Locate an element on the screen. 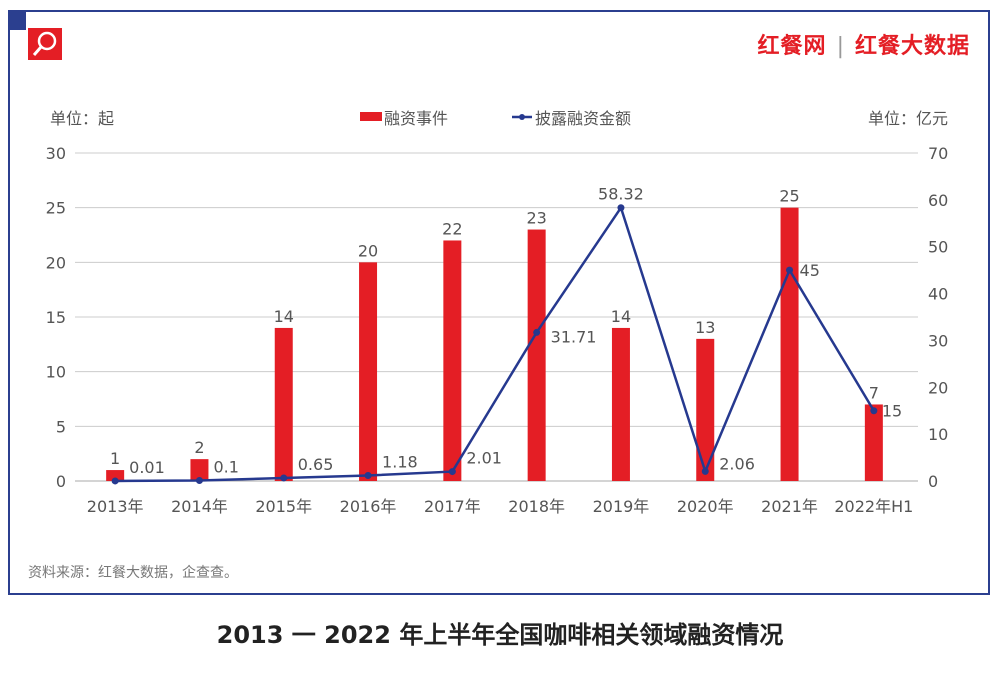 The image size is (1000, 680). left-tick-label: 30 is located at coordinates (56, 153).